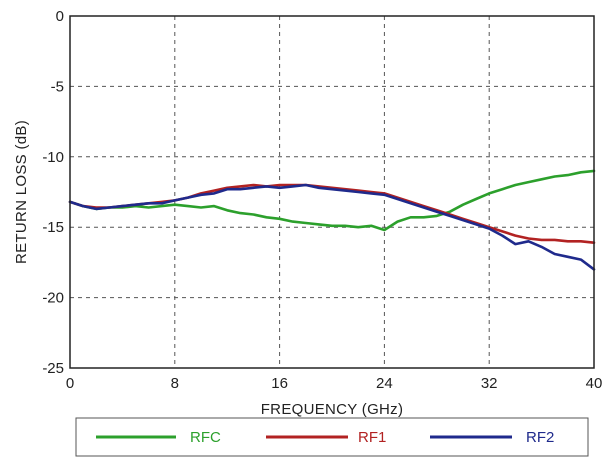 This screenshot has width=604, height=463. Describe the element at coordinates (279, 383) in the screenshot. I see `x-tick-label: 16` at that location.